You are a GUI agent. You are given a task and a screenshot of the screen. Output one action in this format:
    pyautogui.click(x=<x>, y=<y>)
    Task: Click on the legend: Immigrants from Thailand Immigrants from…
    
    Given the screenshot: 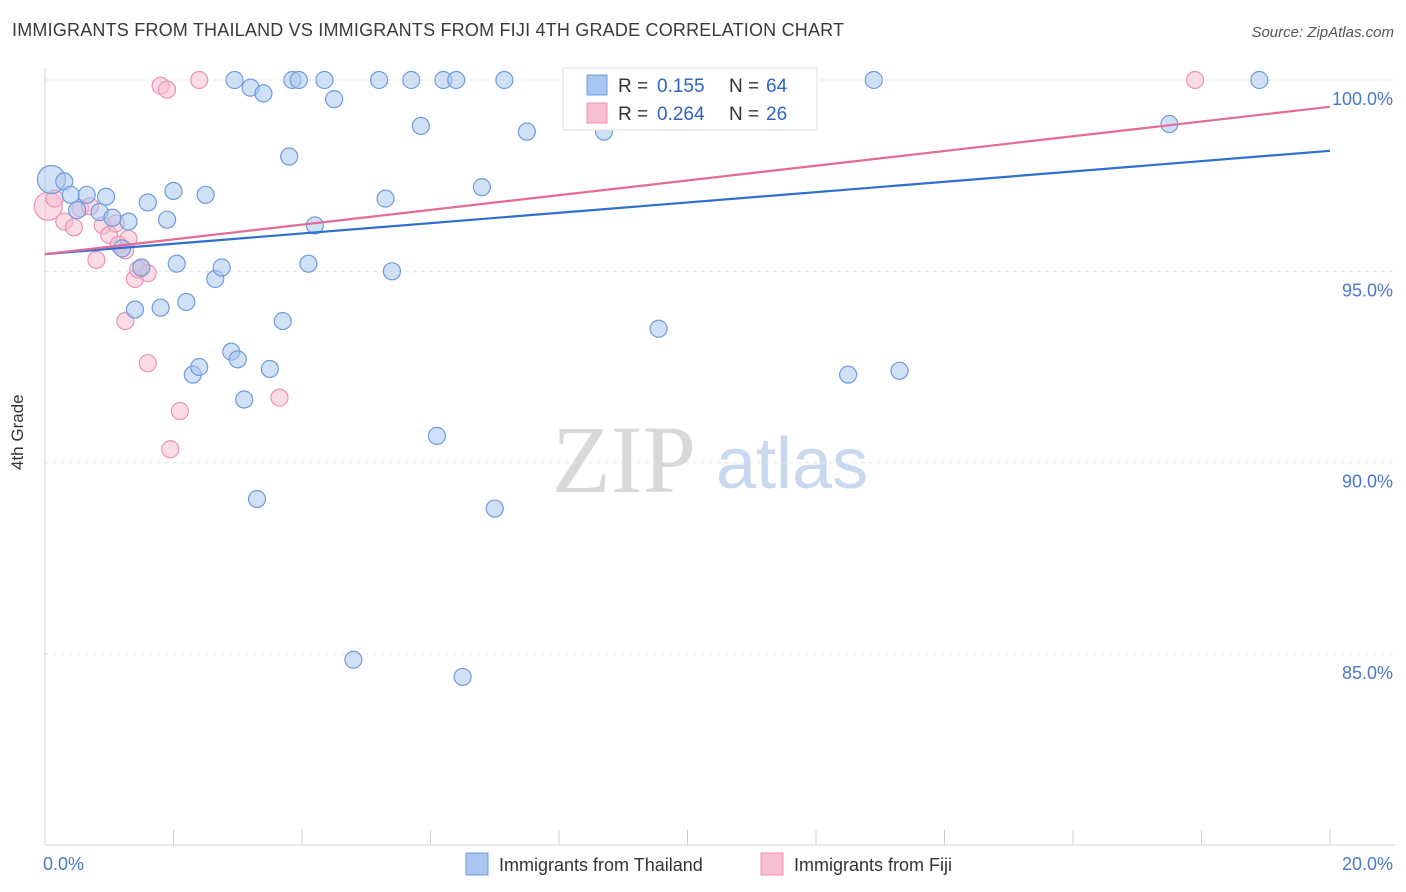 What is the action you would take?
    pyautogui.click(x=708, y=864)
    